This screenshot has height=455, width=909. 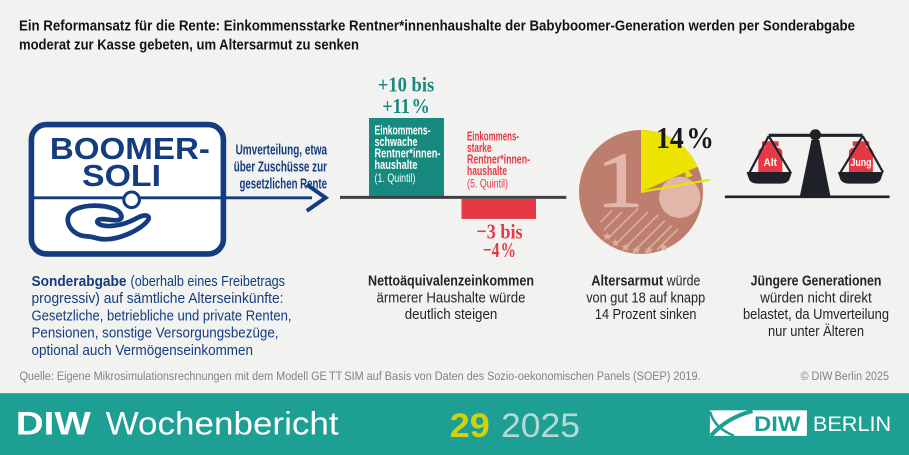 What do you see at coordinates (282, 150) in the screenshot?
I see `svg-text: Umverteilung, etwa` at bounding box center [282, 150].